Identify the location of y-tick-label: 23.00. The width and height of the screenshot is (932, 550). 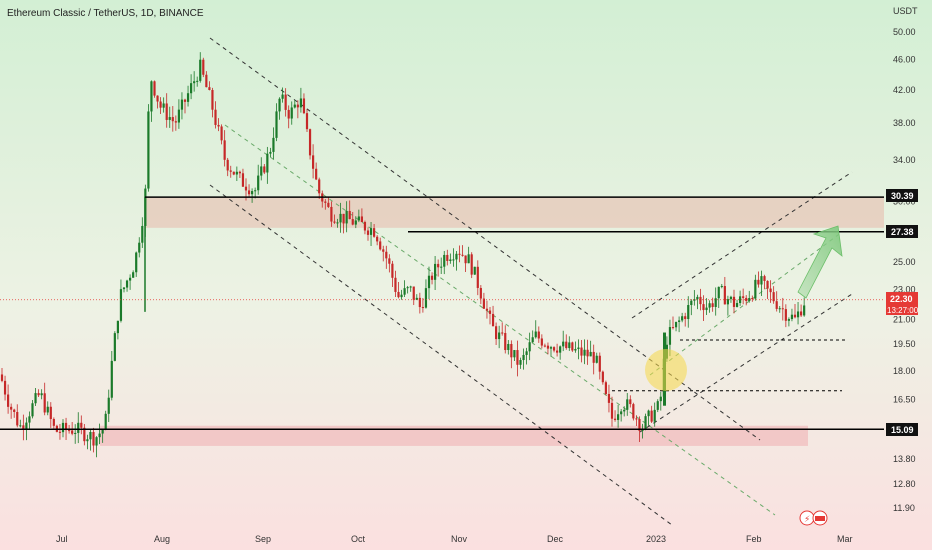
(904, 289).